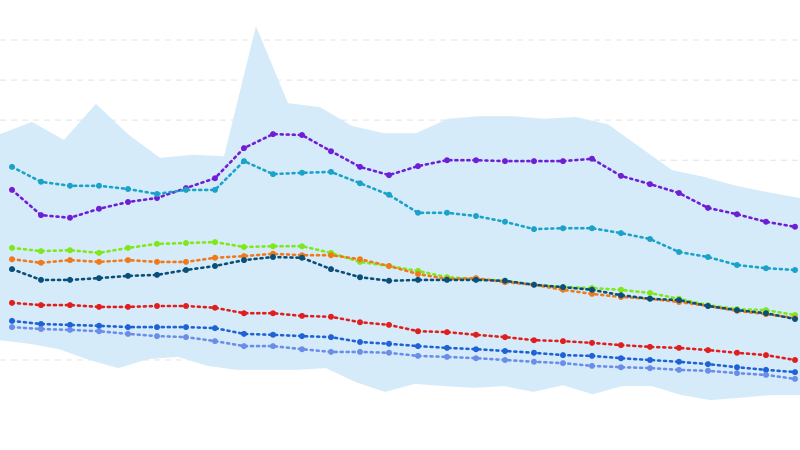 Image resolution: width=800 pixels, height=450 pixels. What do you see at coordinates (403, 288) in the screenshot?
I see `series-line-dark-blue` at bounding box center [403, 288].